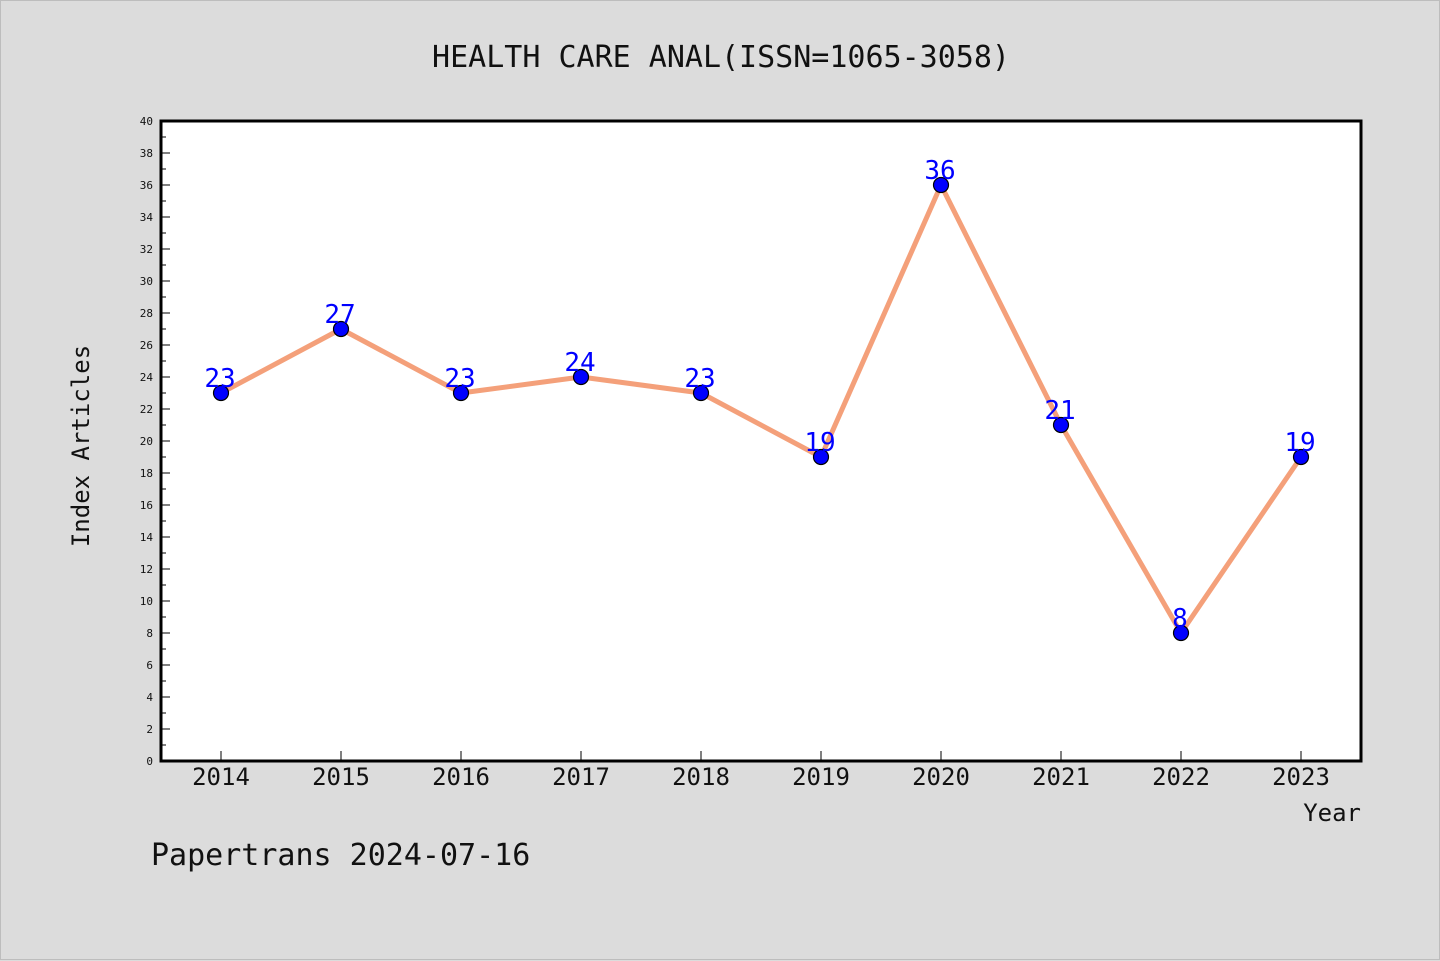 The height and width of the screenshot is (961, 1440). What do you see at coordinates (149, 761) in the screenshot?
I see `y-tick-label: 0` at bounding box center [149, 761].